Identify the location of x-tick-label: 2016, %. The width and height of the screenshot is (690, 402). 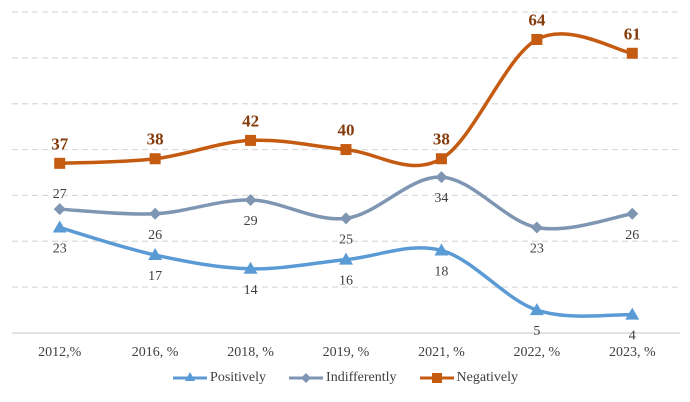
(155, 352).